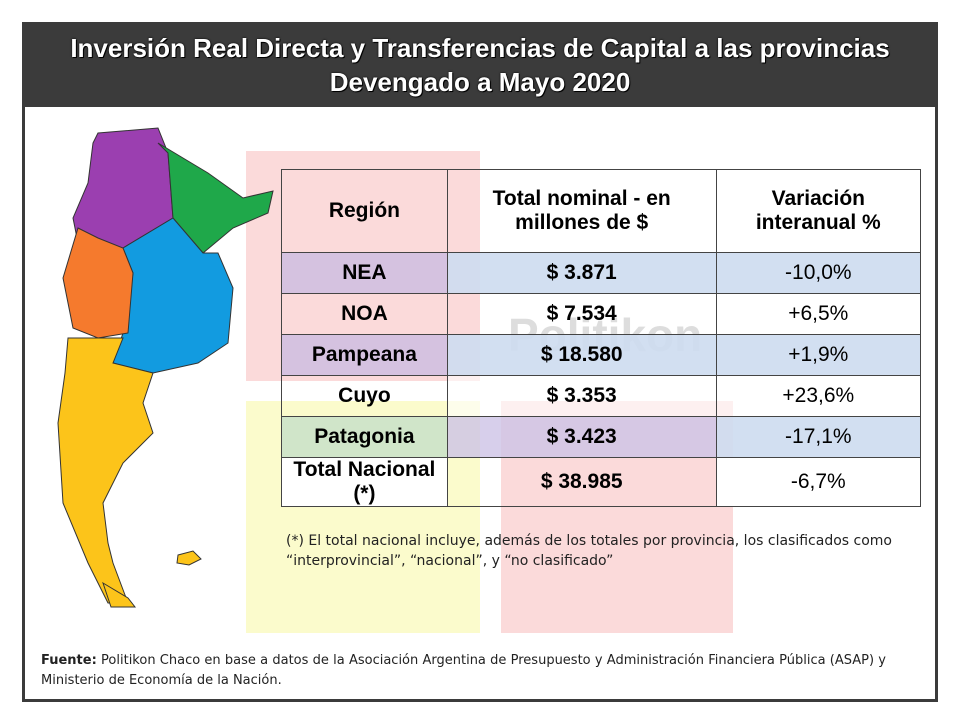 This screenshot has height=720, width=960. I want to click on table-row: NOA $ 7.534 +6,5%, so click(601, 314).